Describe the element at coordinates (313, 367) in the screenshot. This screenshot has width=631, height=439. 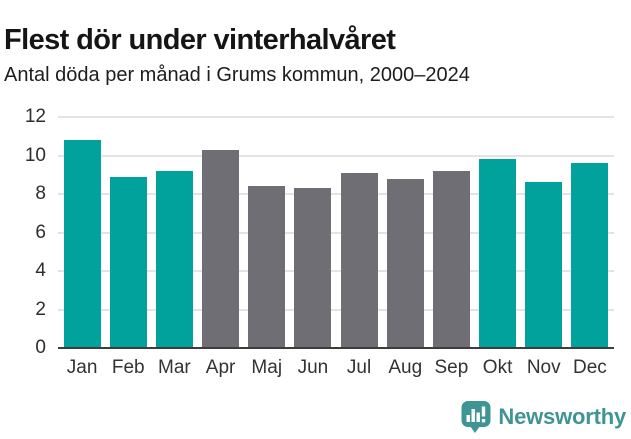
I see `x-axis-tick-label-jun: Jun` at that location.